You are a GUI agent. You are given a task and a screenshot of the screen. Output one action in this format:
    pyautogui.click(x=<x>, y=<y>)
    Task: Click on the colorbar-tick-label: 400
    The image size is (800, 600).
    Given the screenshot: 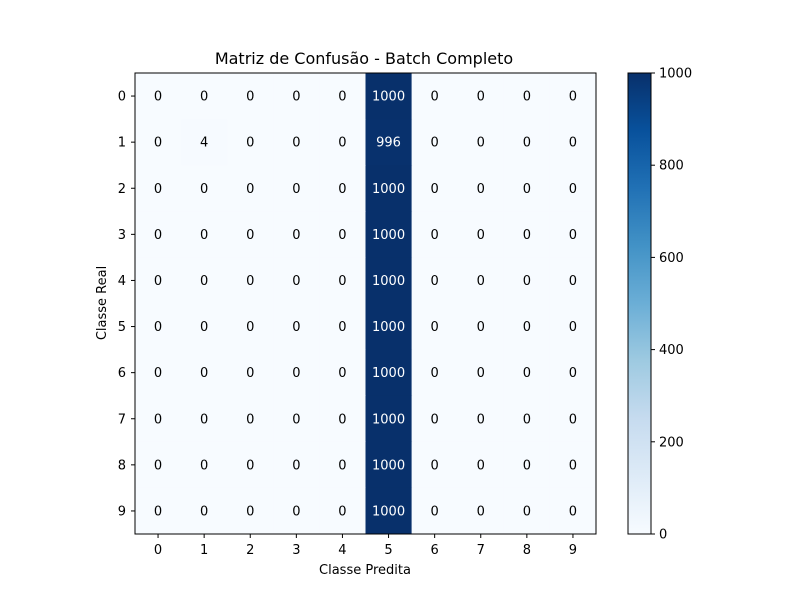 What is the action you would take?
    pyautogui.click(x=671, y=350)
    